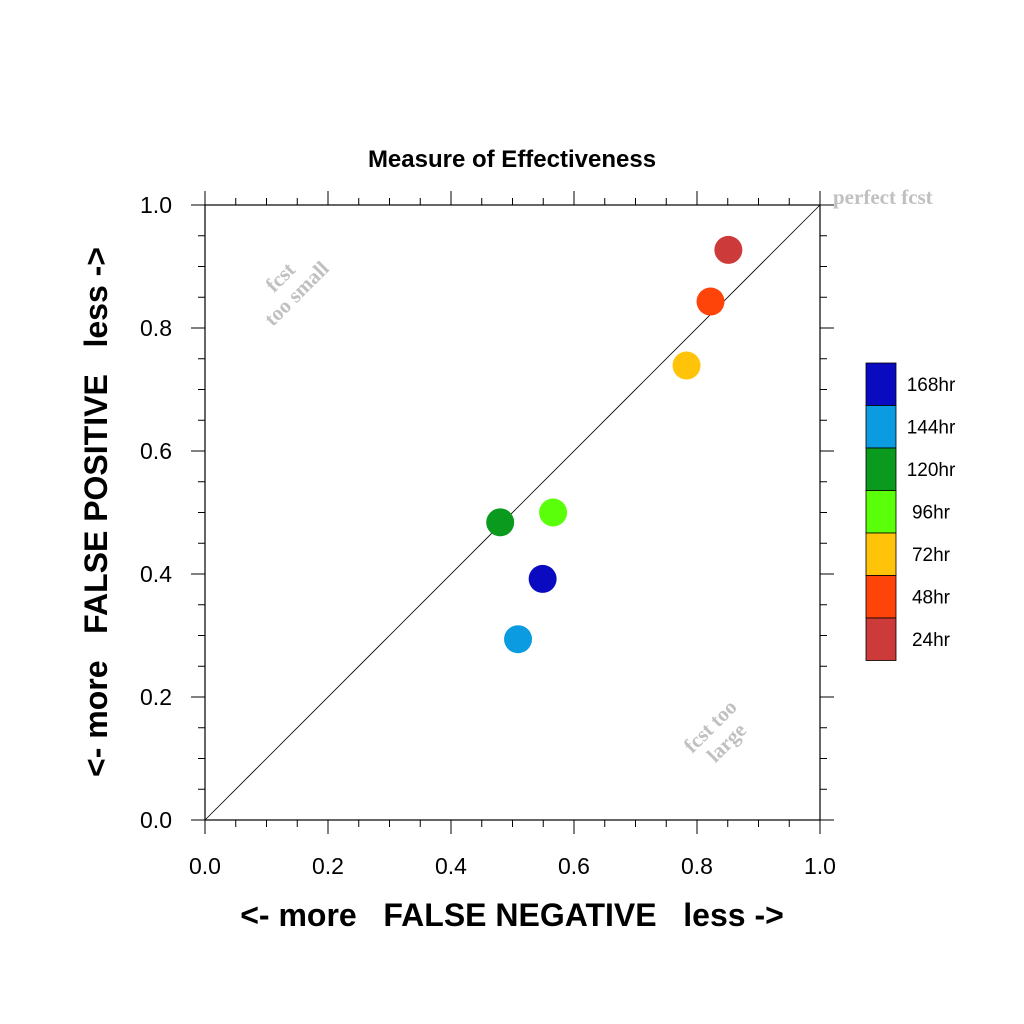 Image resolution: width=1024 pixels, height=1024 pixels. What do you see at coordinates (512, 866) in the screenshot?
I see `x-tick-labels: 0.0 0.2 0.4 0.6 0.8 1.0` at bounding box center [512, 866].